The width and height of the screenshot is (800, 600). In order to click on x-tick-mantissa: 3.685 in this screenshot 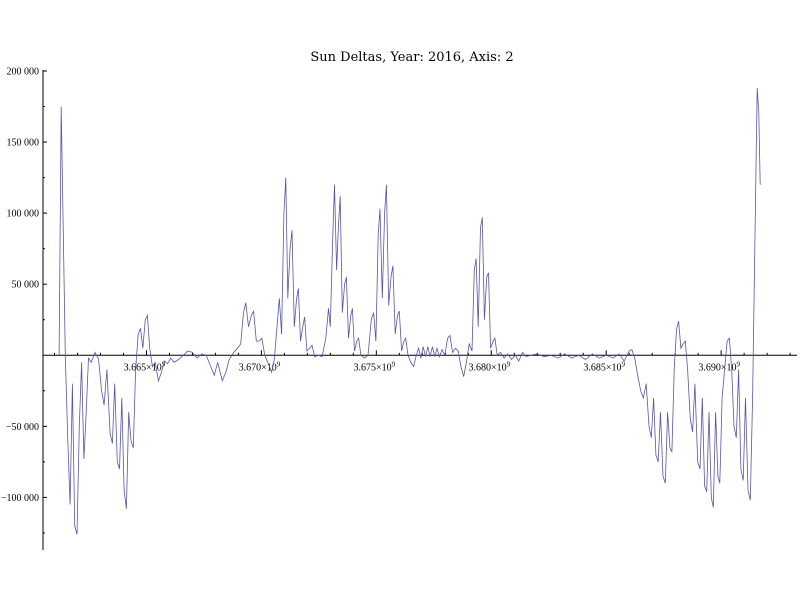, I will do `click(594, 367)`.